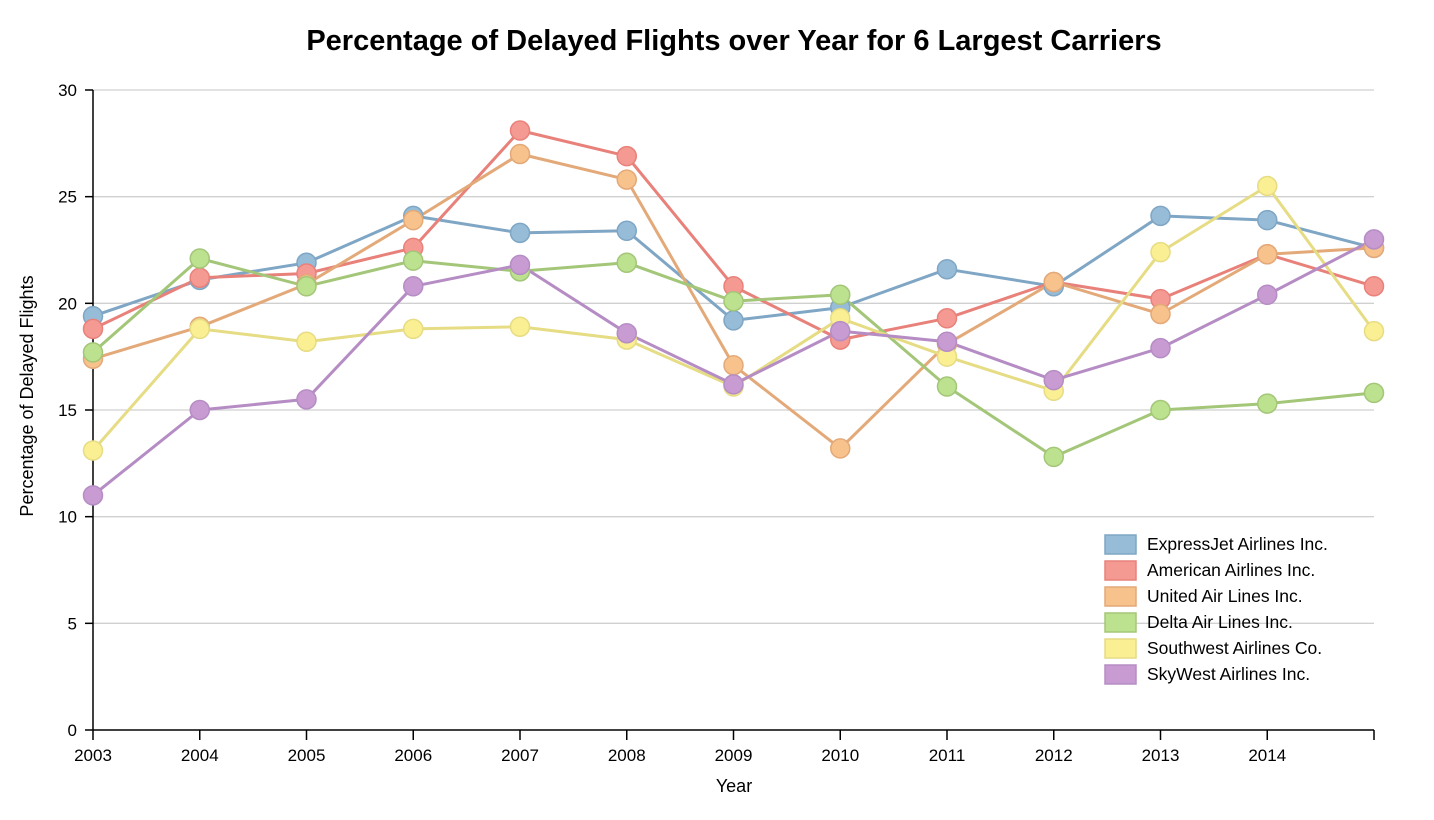 The width and height of the screenshot is (1434, 820). I want to click on x-tick-label: 2009, so click(734, 755).